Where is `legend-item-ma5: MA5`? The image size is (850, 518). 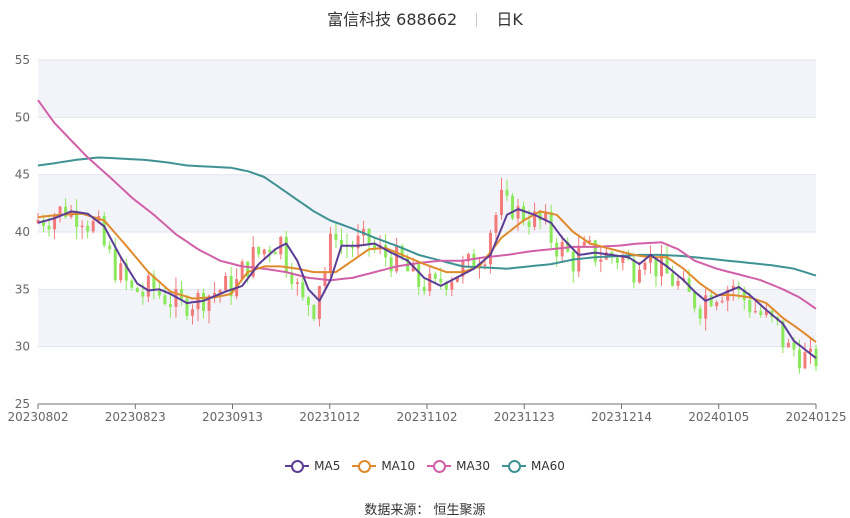 legend-item-ma5: MA5 is located at coordinates (312, 466).